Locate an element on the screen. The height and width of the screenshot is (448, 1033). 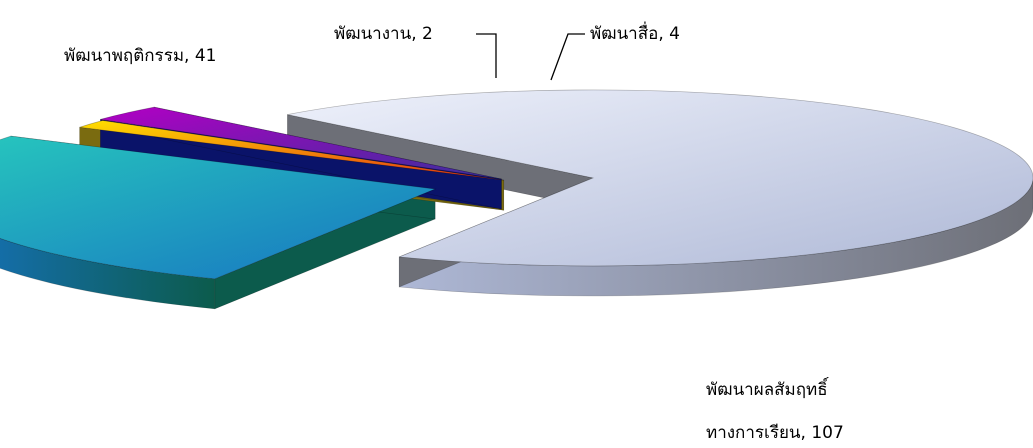
data-label-พัฒนางาน: พัฒนางาน, 2 is located at coordinates (383, 34).